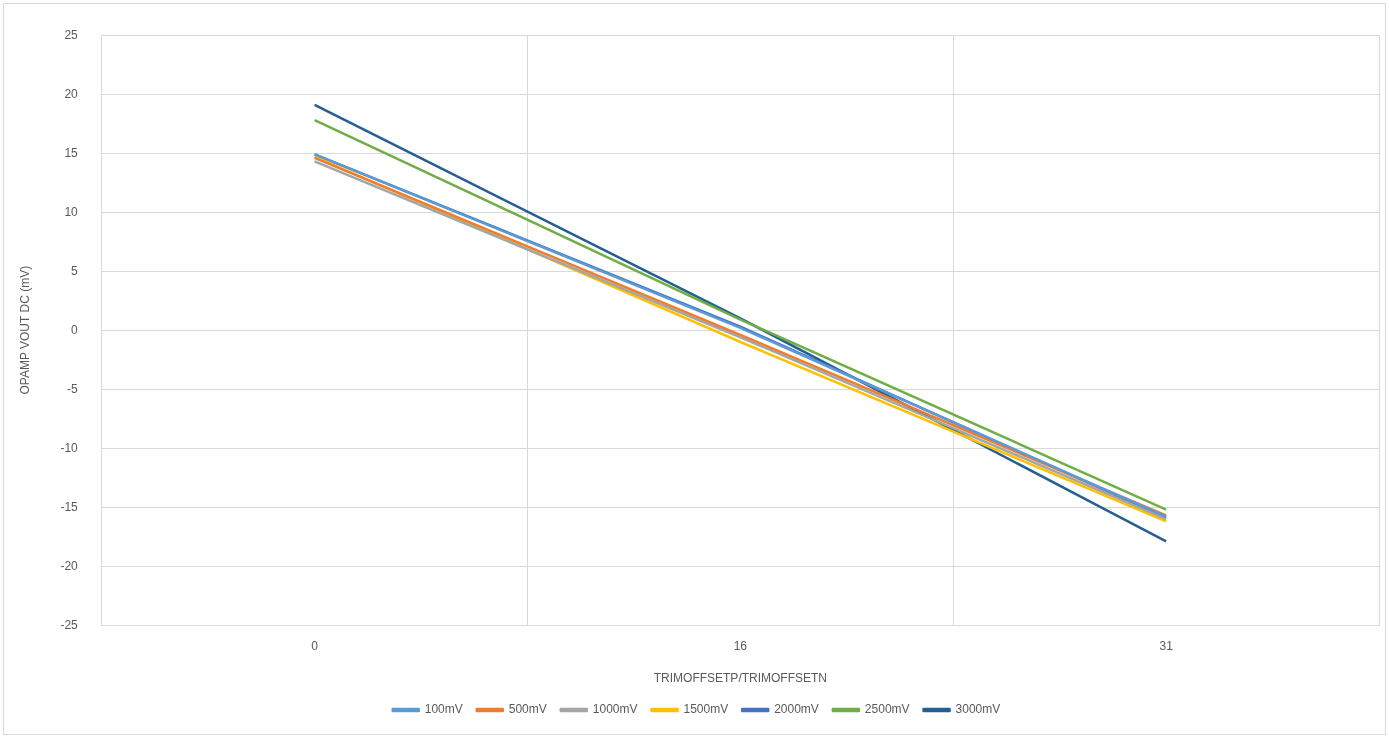  What do you see at coordinates (615, 709) in the screenshot?
I see `legend-label: 1000mV` at bounding box center [615, 709].